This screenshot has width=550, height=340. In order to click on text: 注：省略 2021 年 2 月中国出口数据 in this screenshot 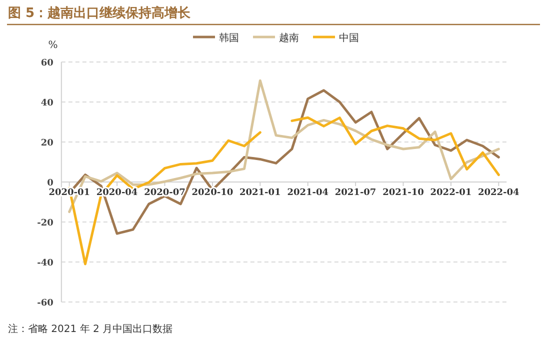, I will do `click(90, 329)`.